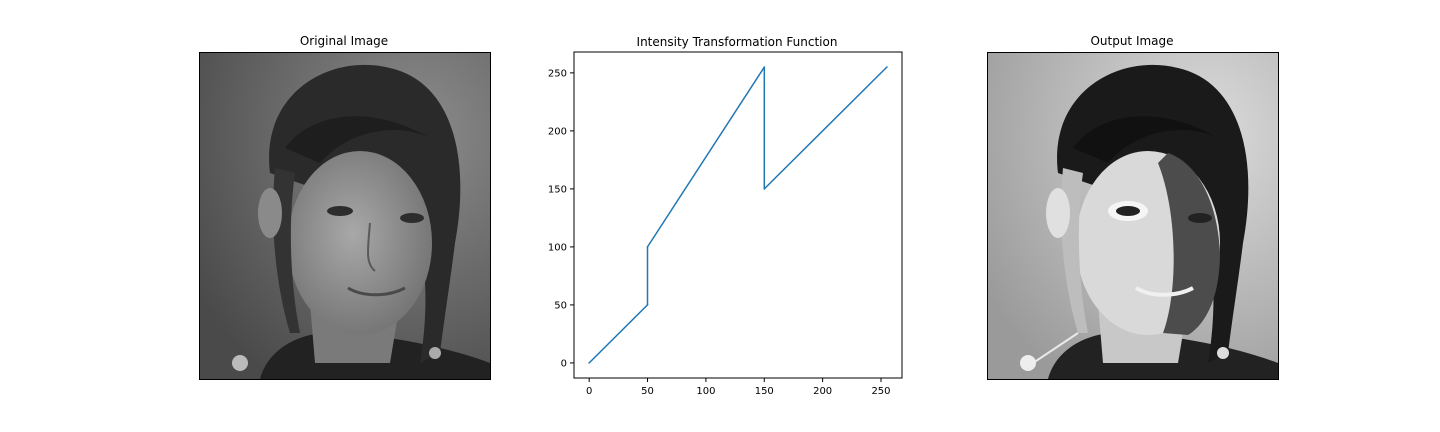  I want to click on x-tick-label: 50, so click(647, 391).